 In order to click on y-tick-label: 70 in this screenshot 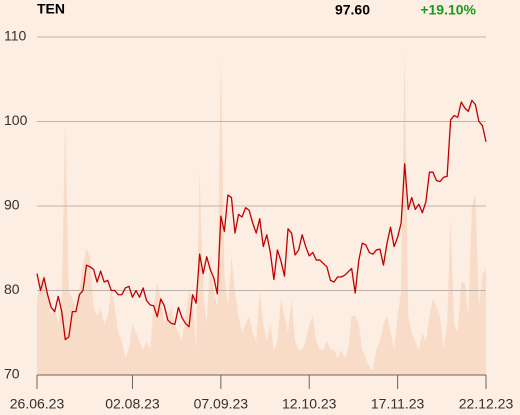, I will do `click(12, 374)`.